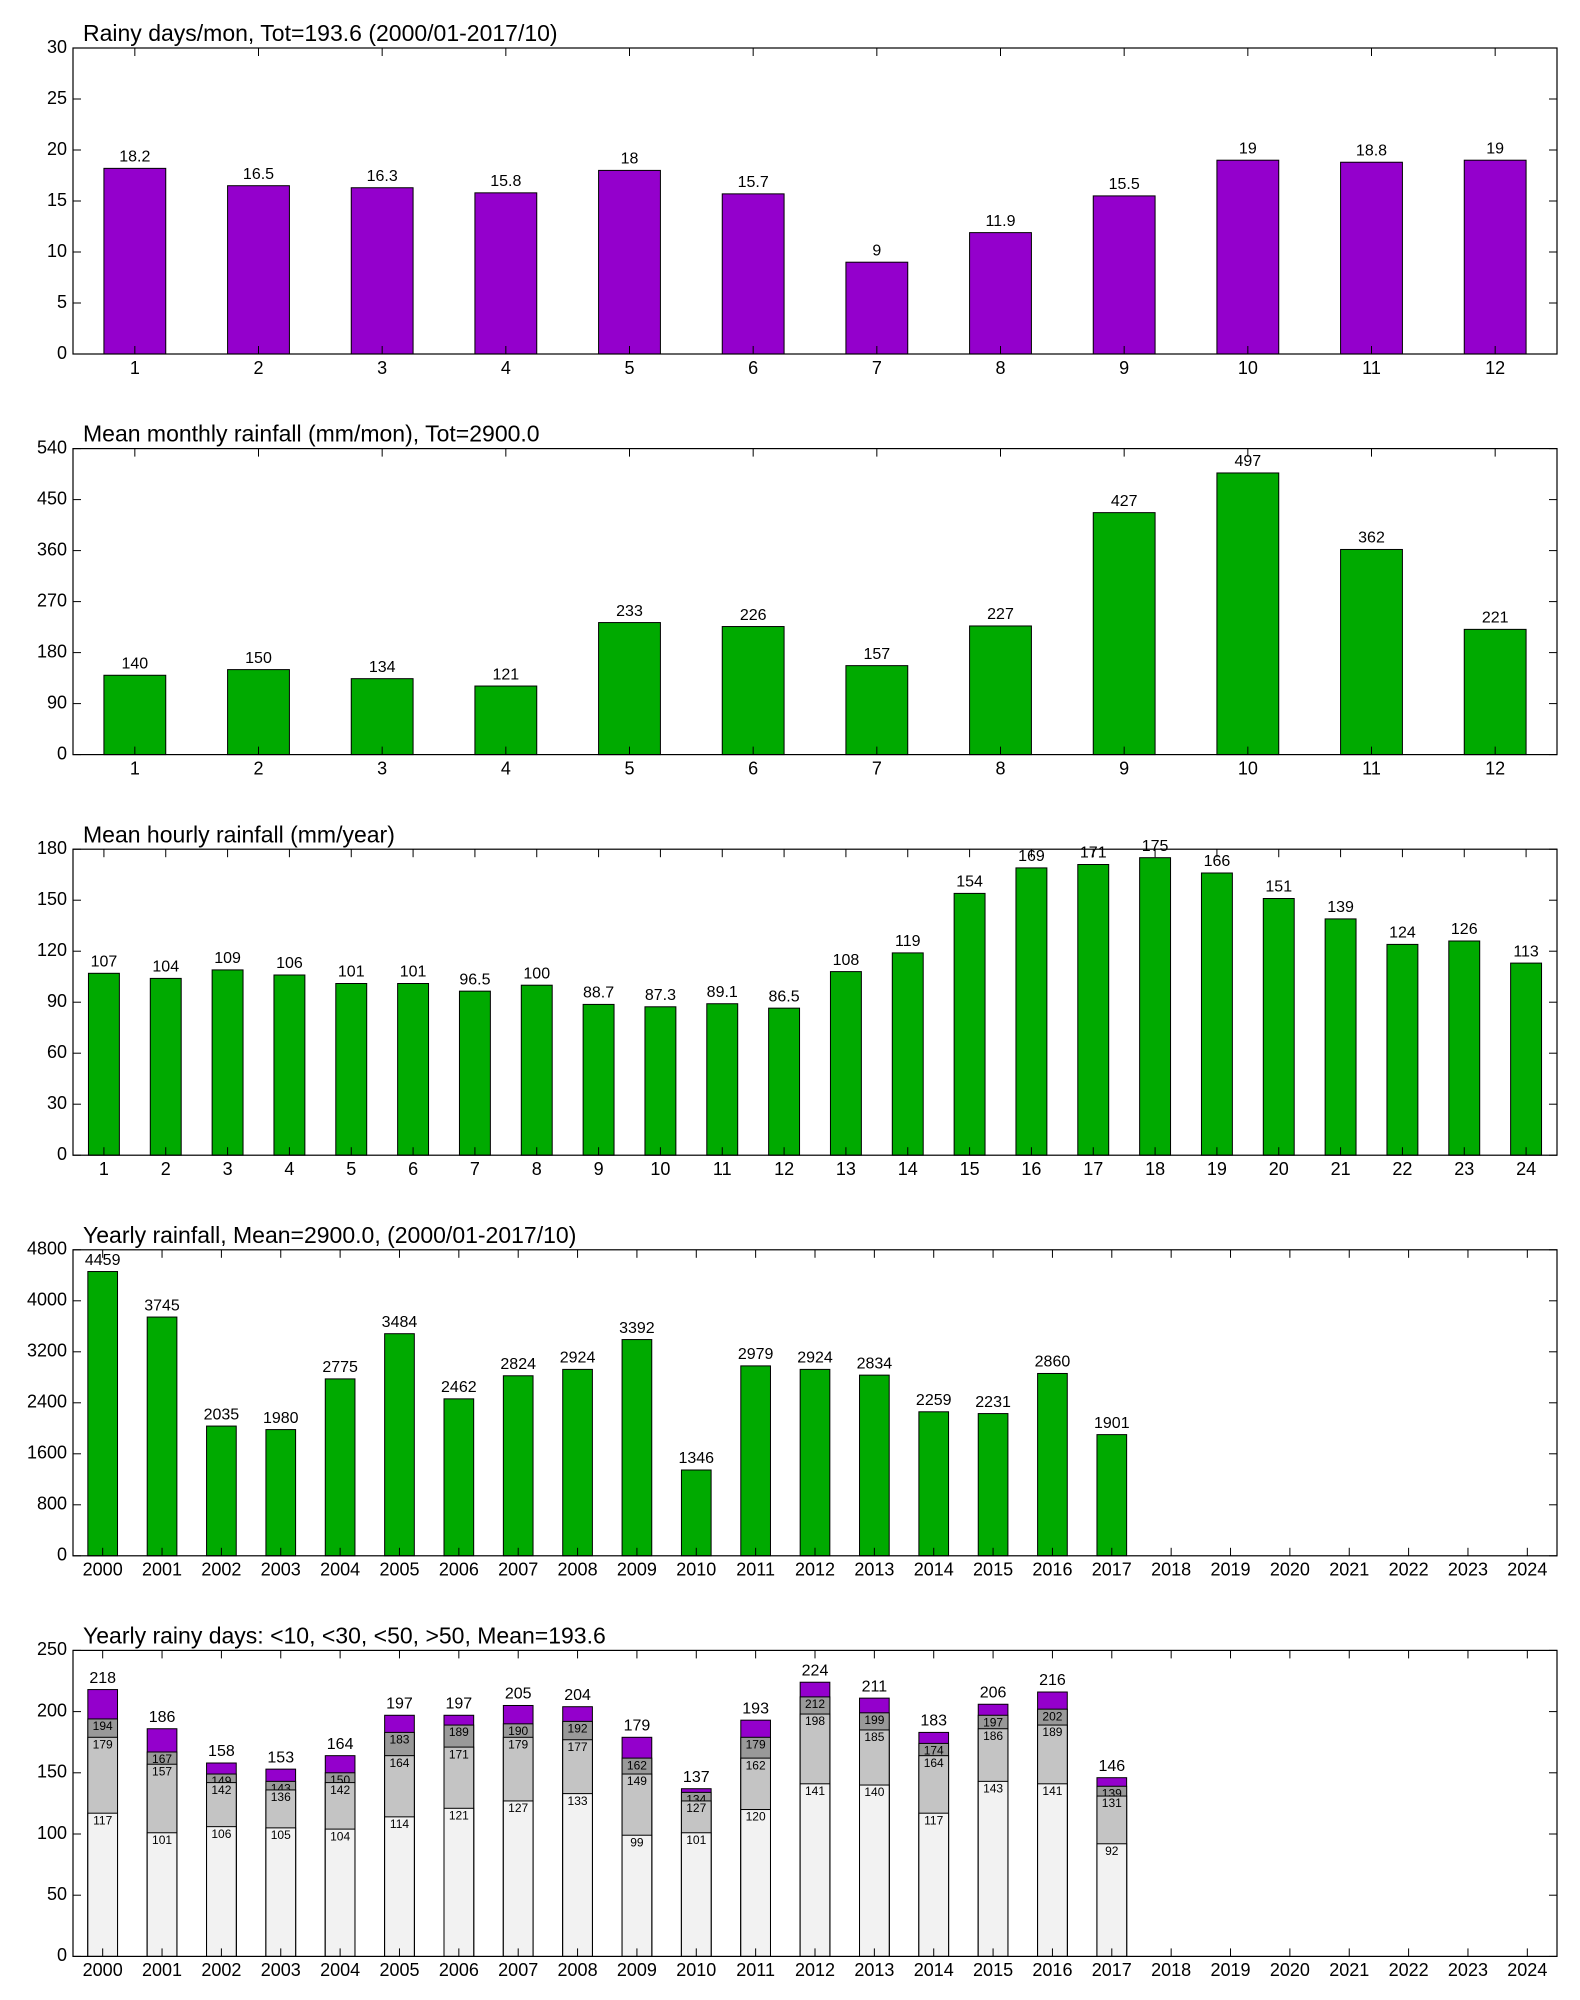 The width and height of the screenshot is (1580, 2000). What do you see at coordinates (1527, 1570) in the screenshot?
I see `x-tick-label: 2024` at bounding box center [1527, 1570].